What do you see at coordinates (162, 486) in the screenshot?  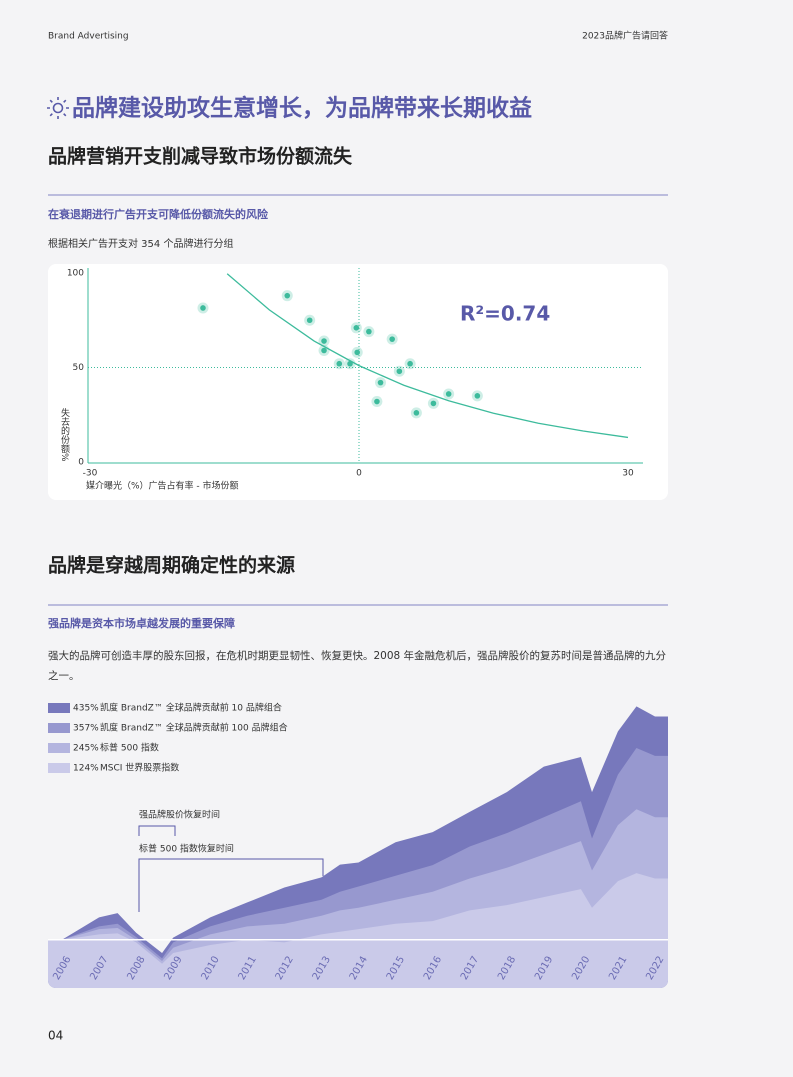 I see `x-axis-label: 媒介曝光（%）广告占有率 - 市场份额` at bounding box center [162, 486].